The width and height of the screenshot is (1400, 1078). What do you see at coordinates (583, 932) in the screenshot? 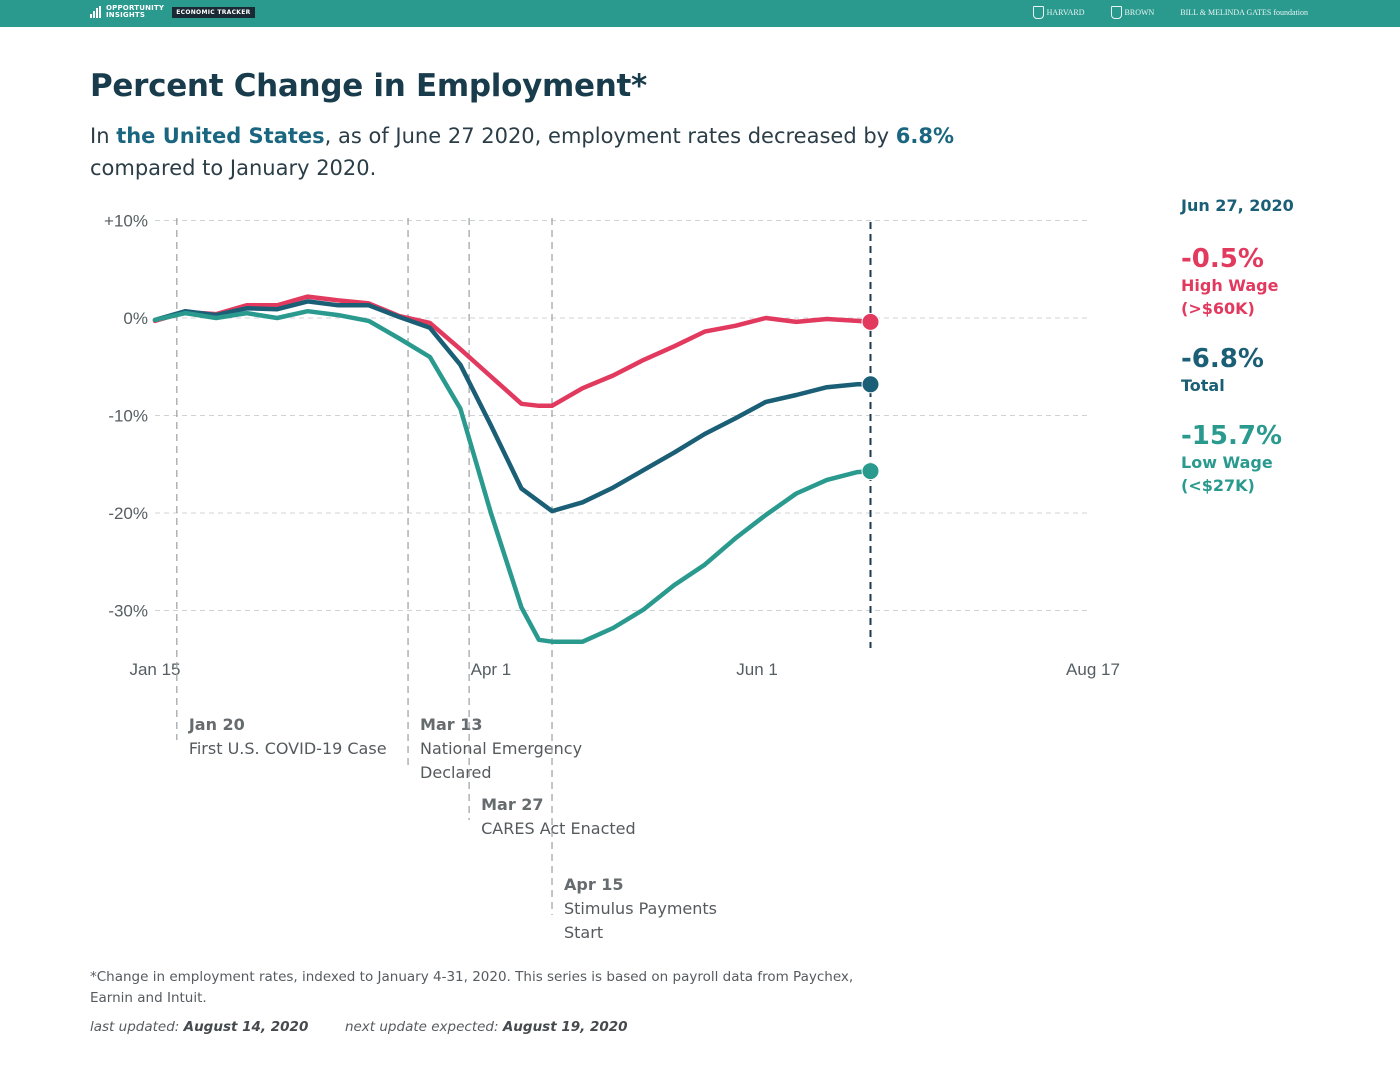
I see `annotation-text: Start` at bounding box center [583, 932].